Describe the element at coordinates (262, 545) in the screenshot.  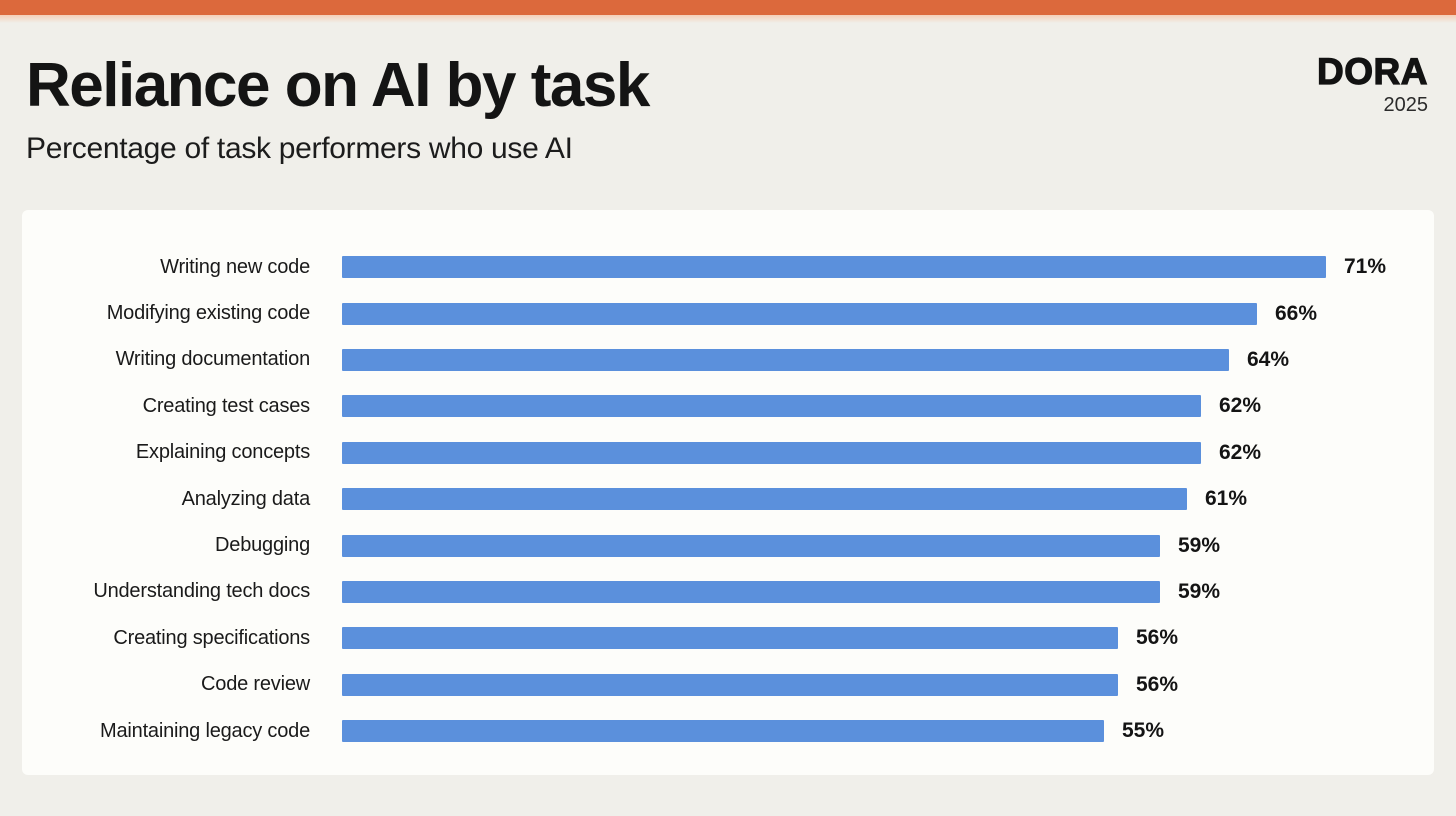
I see `row-label: Debugging` at that location.